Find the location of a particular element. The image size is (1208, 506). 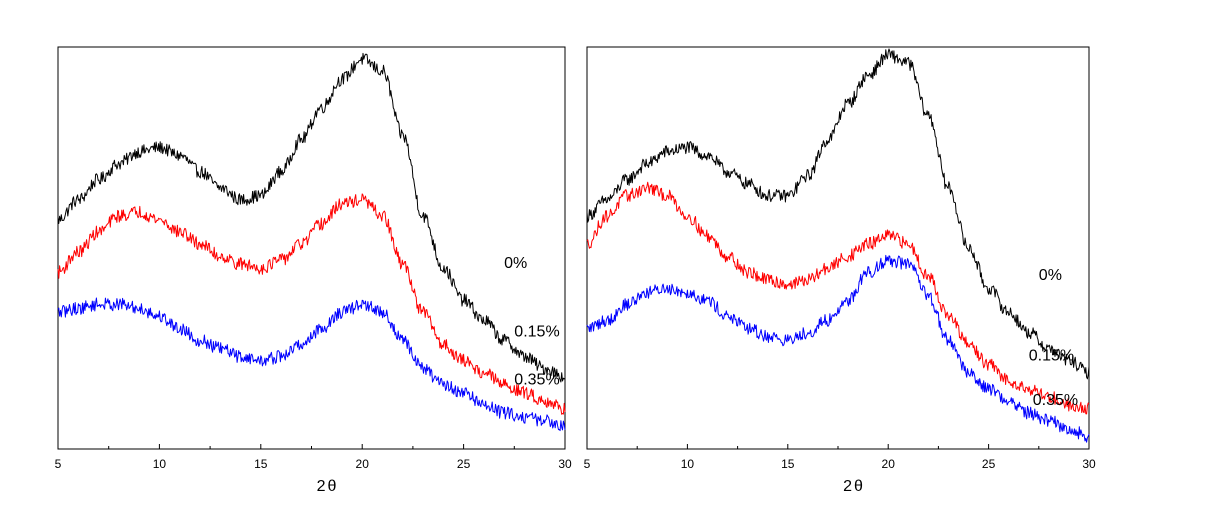

x-tick-label-right-15: 15 is located at coordinates (788, 464).